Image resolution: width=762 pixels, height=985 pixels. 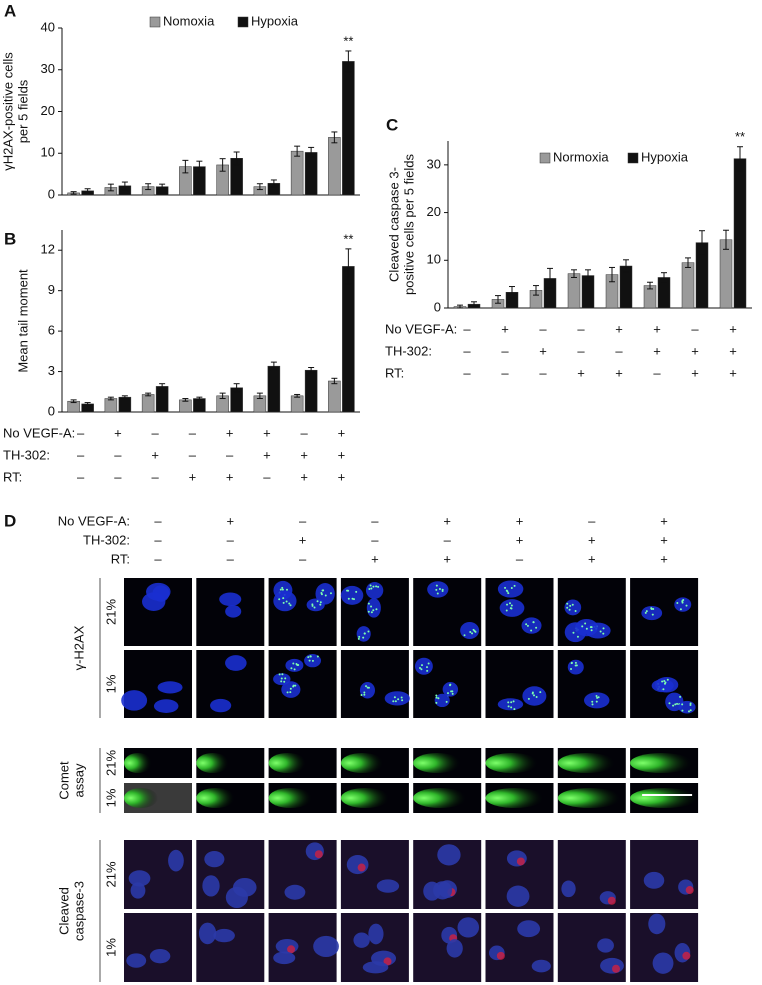 I want to click on condition-name: RT:, so click(x=12, y=476).